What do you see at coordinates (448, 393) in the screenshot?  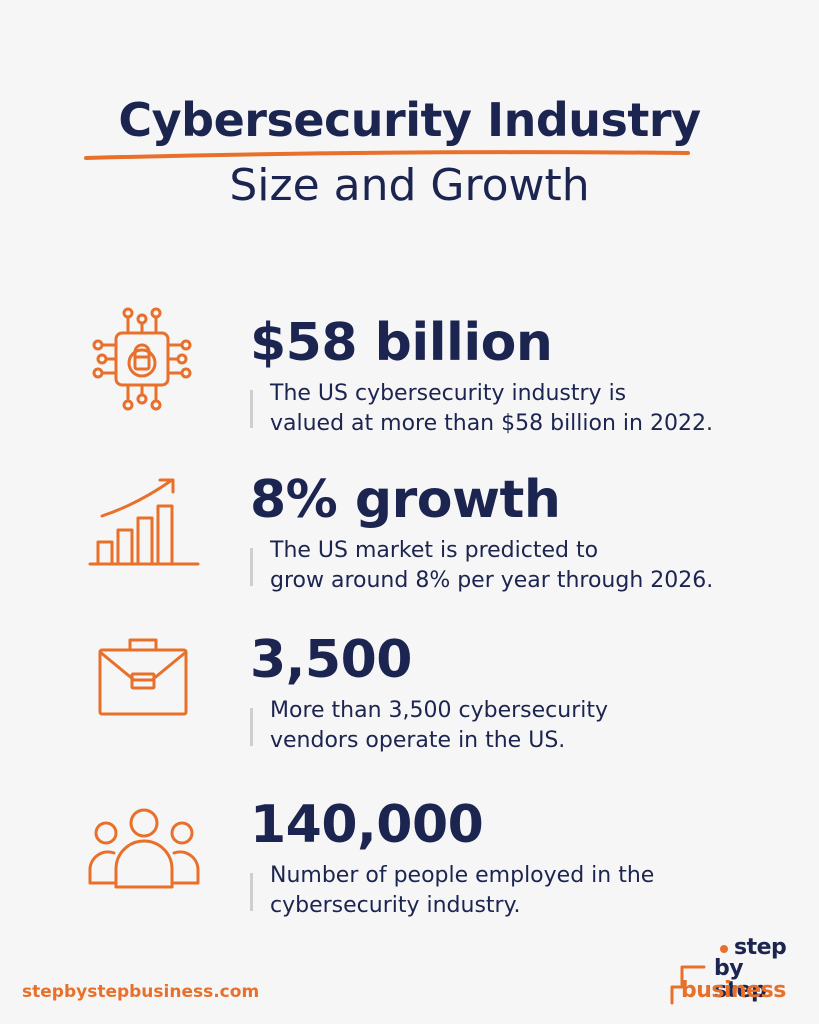 I see `stat-description-line: The US cybersecurity industry is` at bounding box center [448, 393].